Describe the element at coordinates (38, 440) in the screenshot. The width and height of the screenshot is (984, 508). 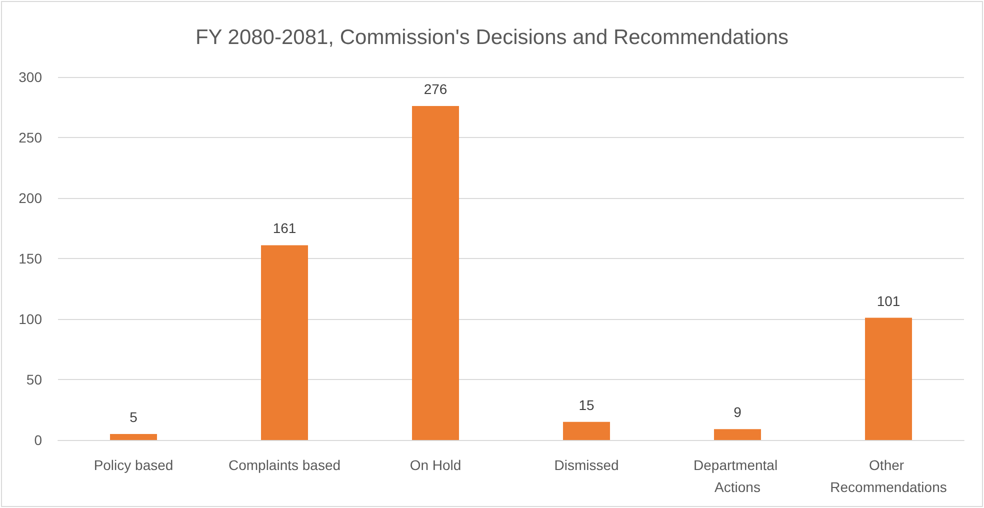
I see `y-tick-label: 0` at that location.